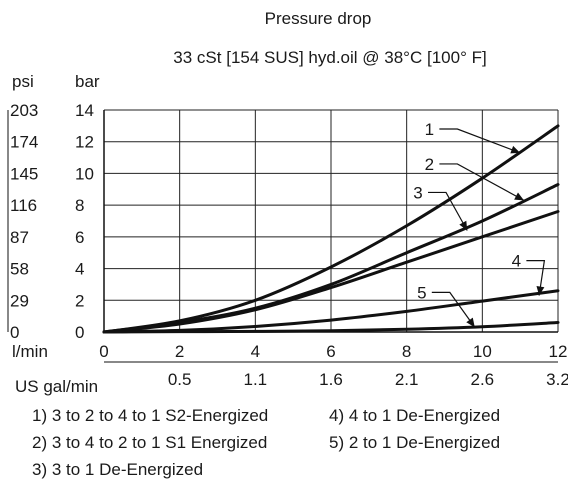 This screenshot has width=568, height=481. What do you see at coordinates (150, 442) in the screenshot?
I see `legend-item-2: 2) 3 to 4 to 2 to 1 S1 Energized` at bounding box center [150, 442].